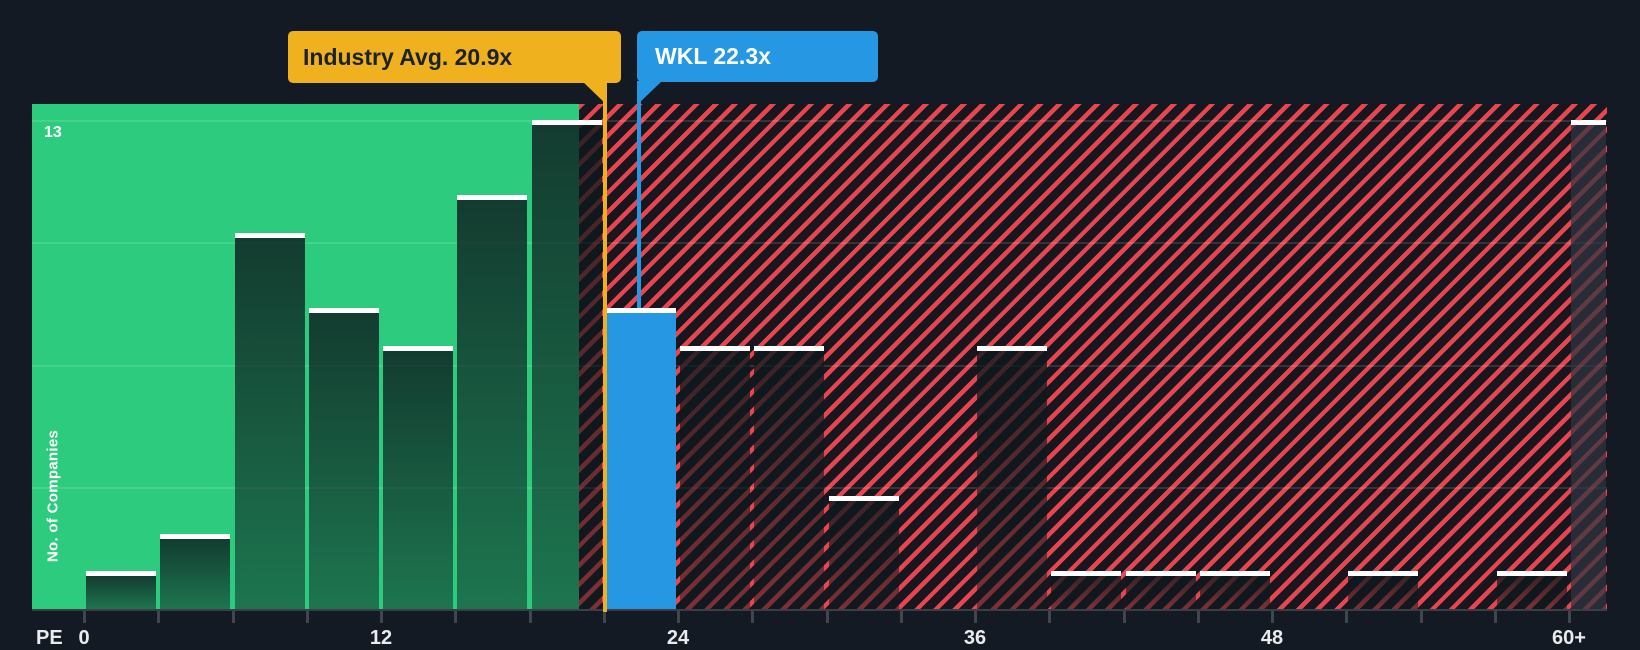 The height and width of the screenshot is (650, 1640). Describe the element at coordinates (408, 56) in the screenshot. I see `industry-avg-callout-label: Industry Avg. 20.9x` at that location.